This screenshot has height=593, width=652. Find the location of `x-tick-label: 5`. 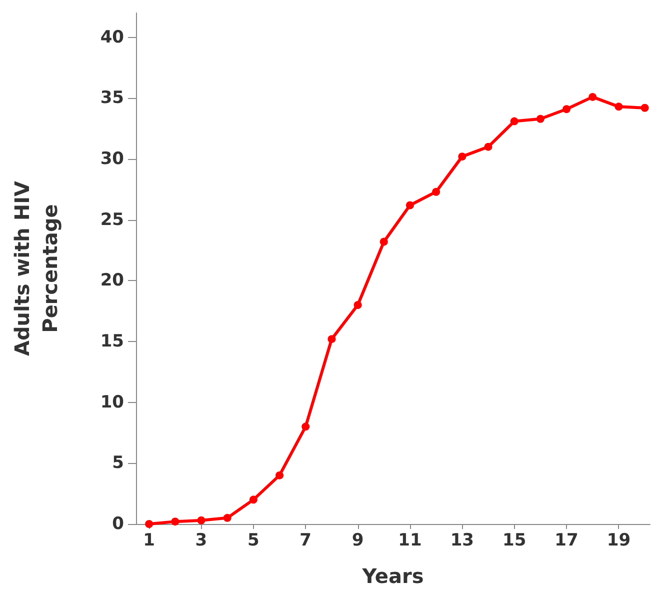

x-tick-label: 5 is located at coordinates (253, 540).